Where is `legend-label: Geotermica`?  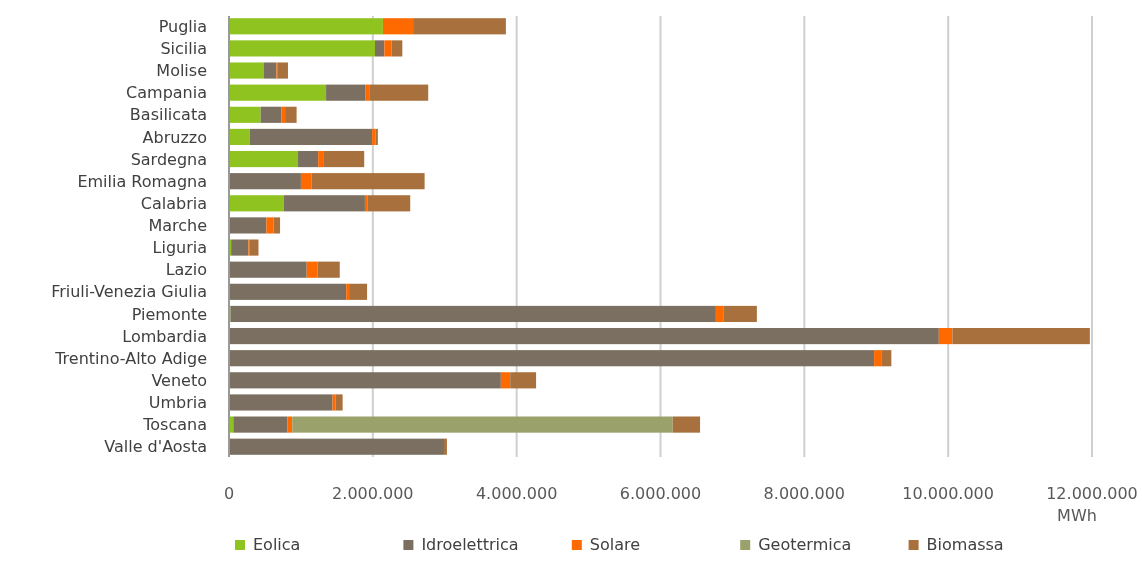 legend-label: Geotermica is located at coordinates (805, 544).